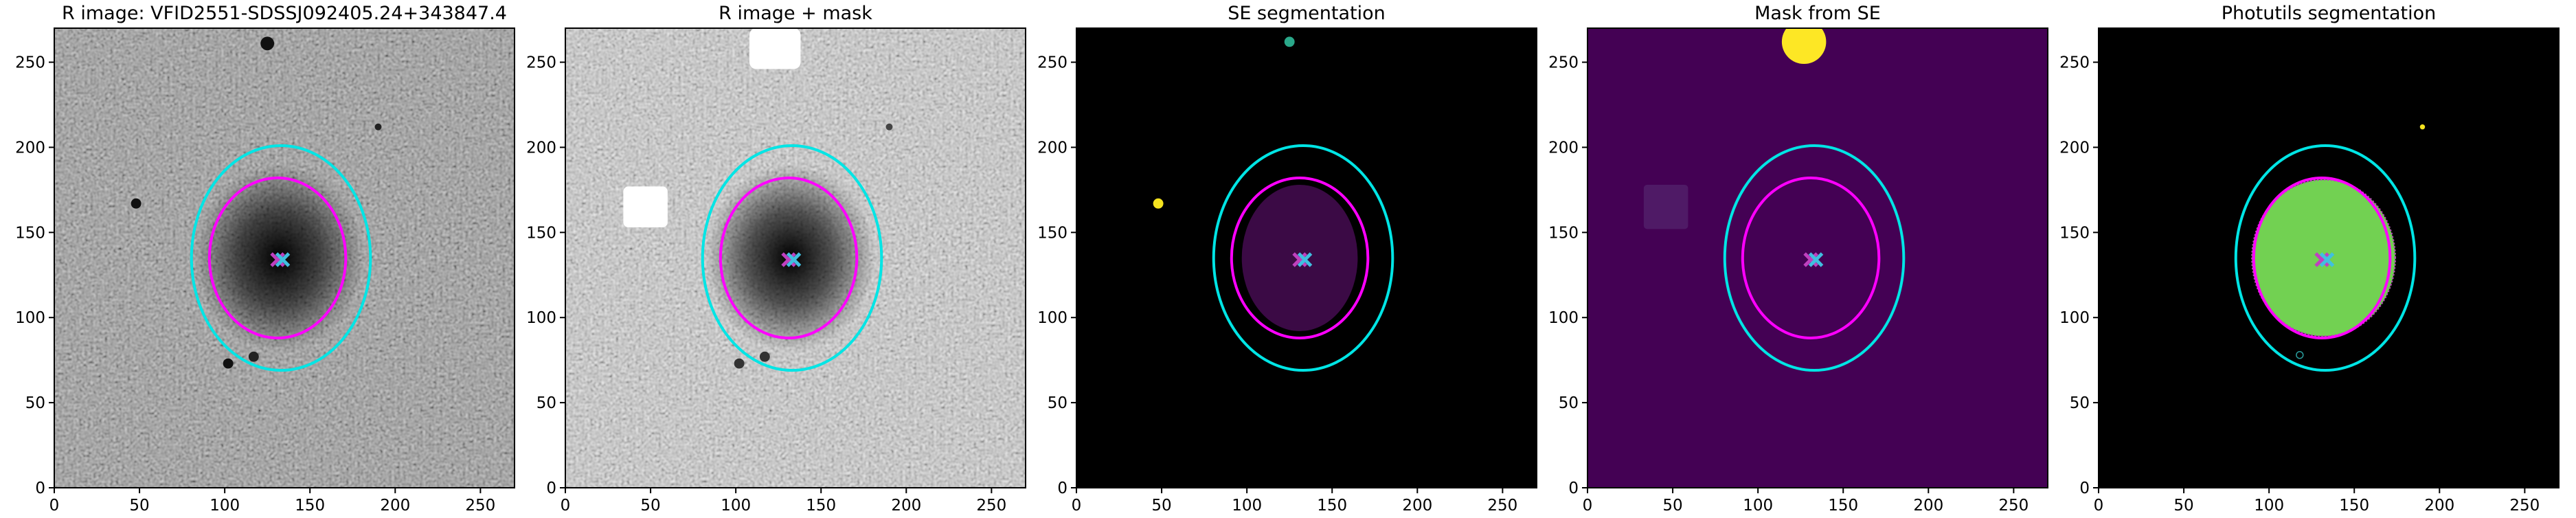 Image resolution: width=2576 pixels, height=518 pixels. I want to click on panel-title: R image + mask, so click(795, 13).